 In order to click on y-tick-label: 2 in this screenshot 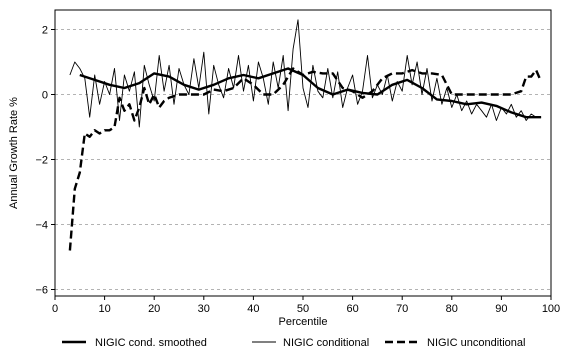, I will do `click(45, 31)`.